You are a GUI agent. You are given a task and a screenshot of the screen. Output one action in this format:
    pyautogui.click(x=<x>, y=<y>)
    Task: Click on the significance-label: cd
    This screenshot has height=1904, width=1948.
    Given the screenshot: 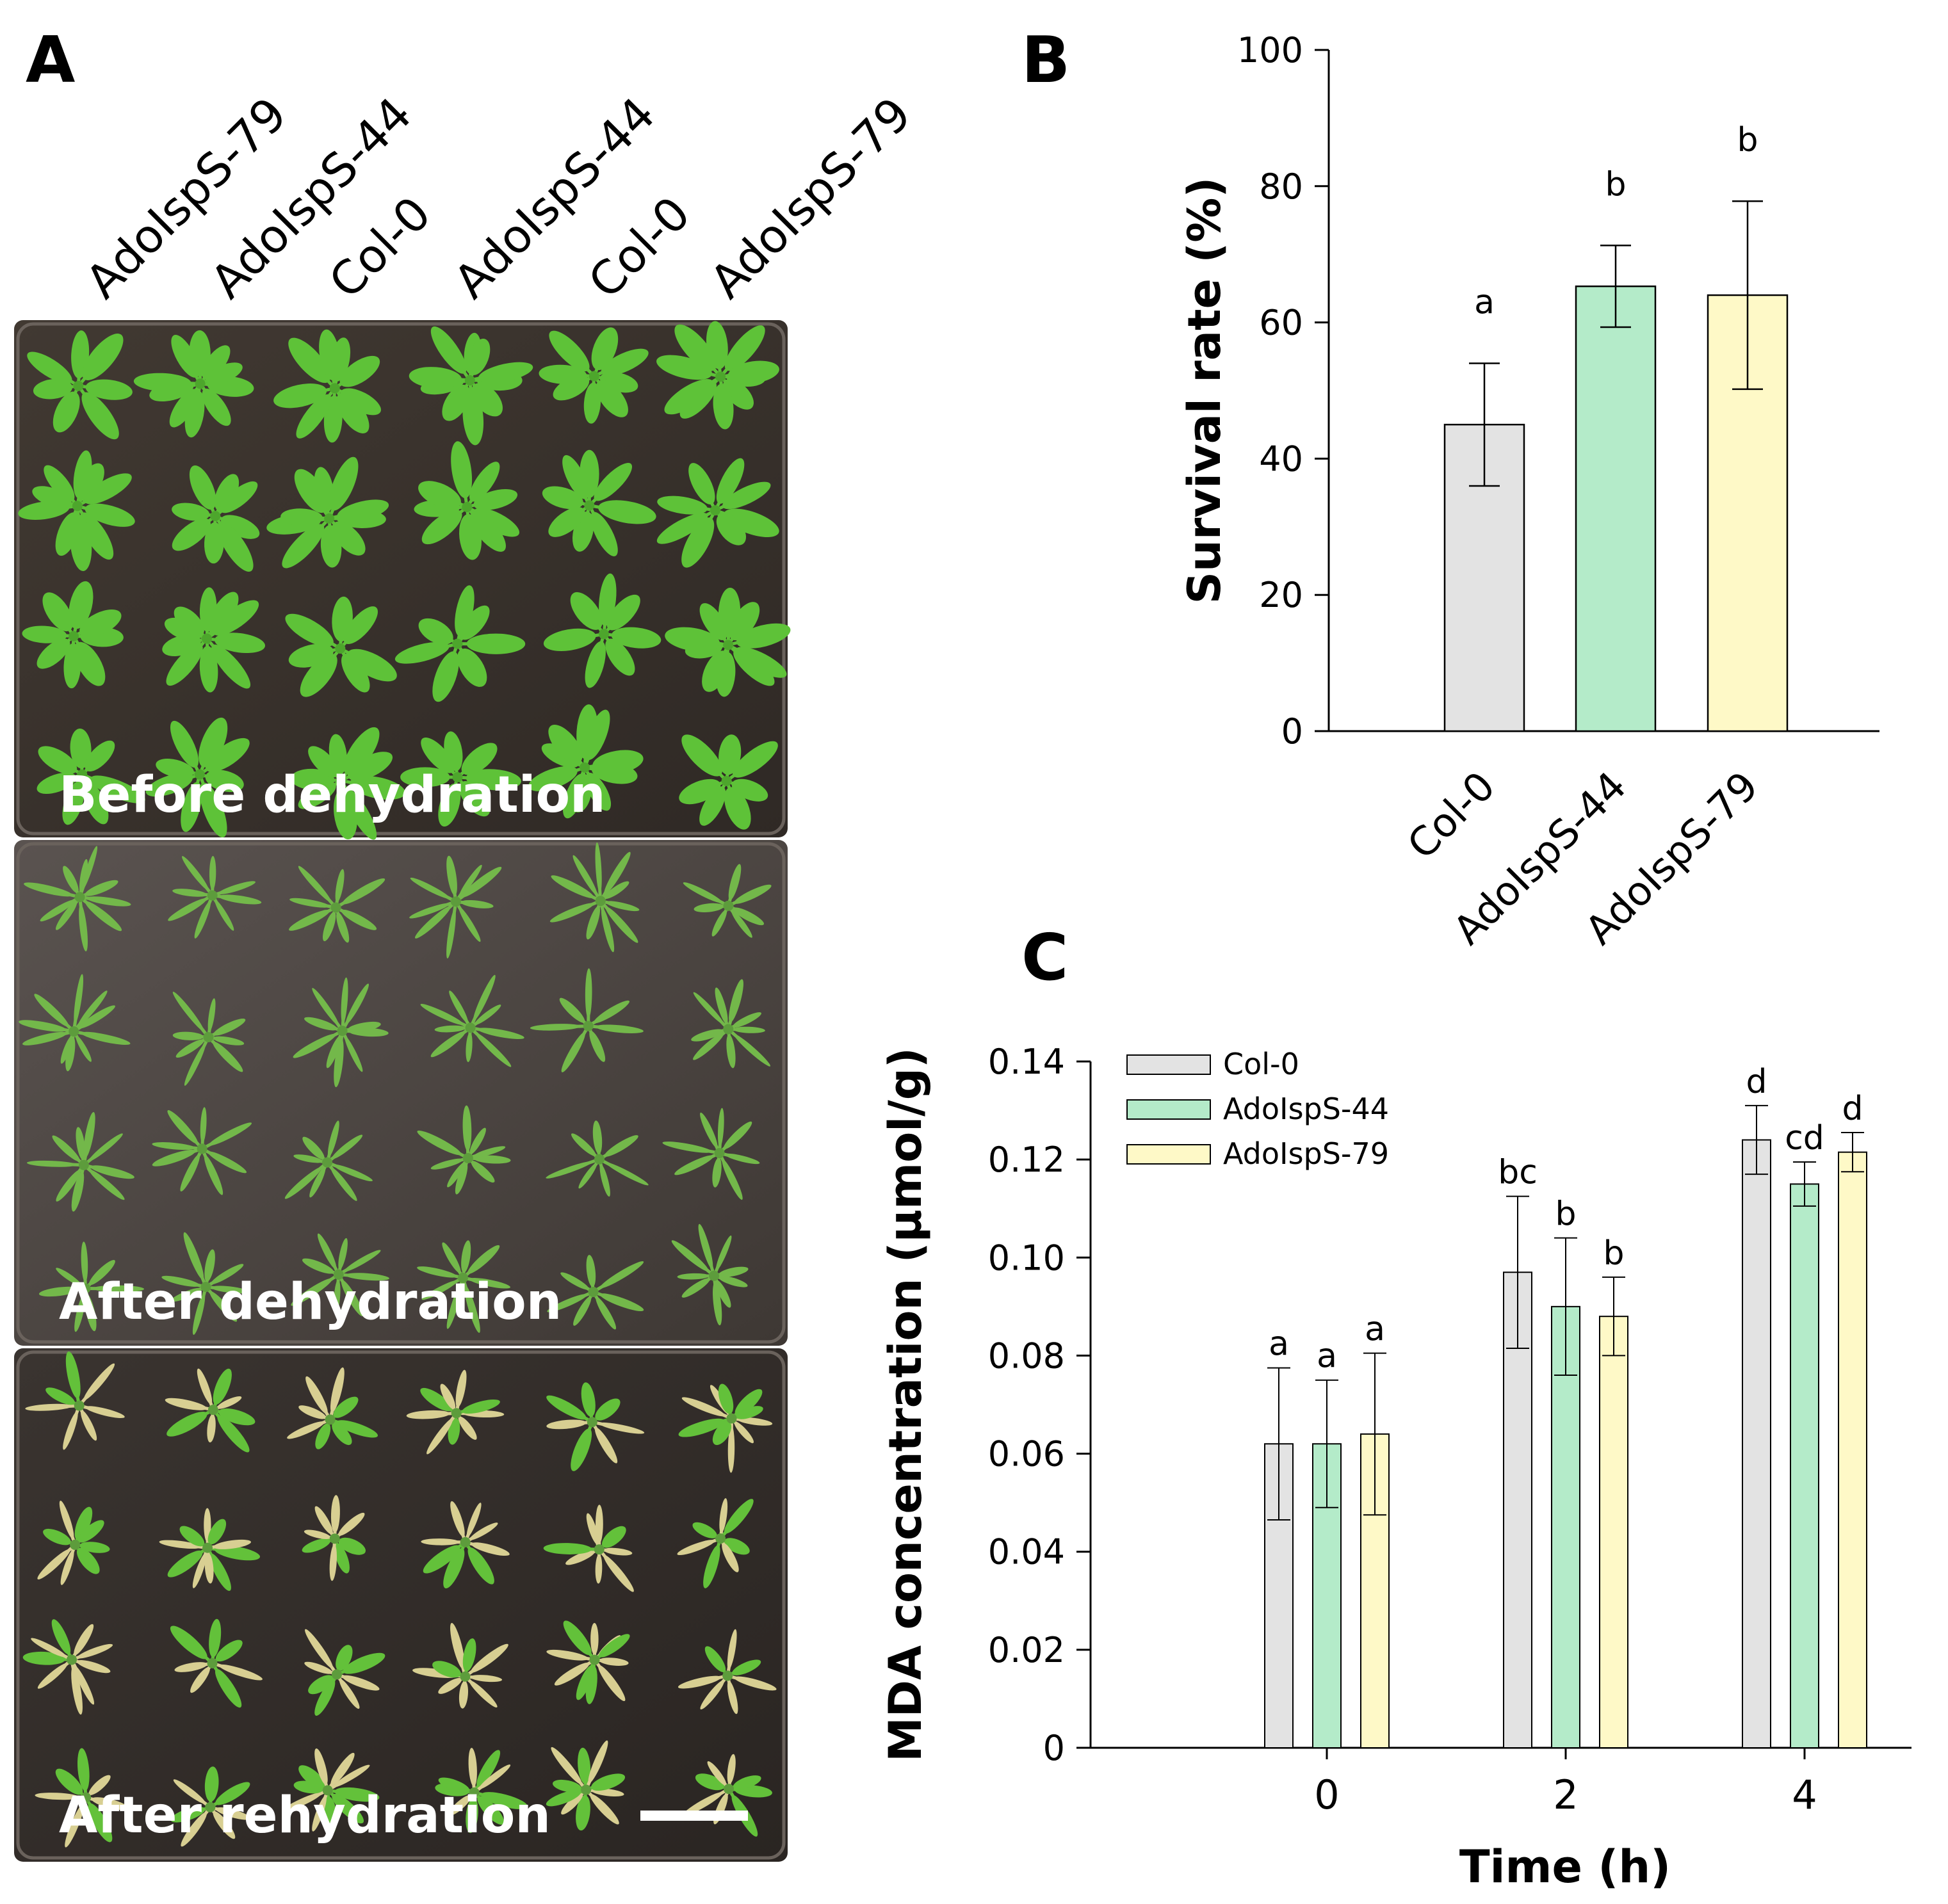 What is the action you would take?
    pyautogui.click(x=1804, y=1139)
    